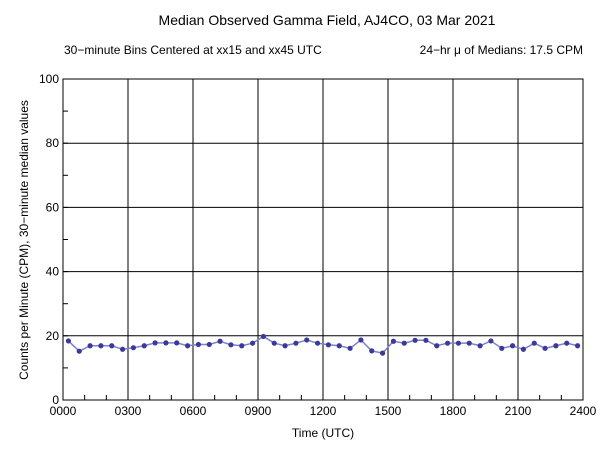  I want to click on x-tick-label: 0900, so click(258, 411).